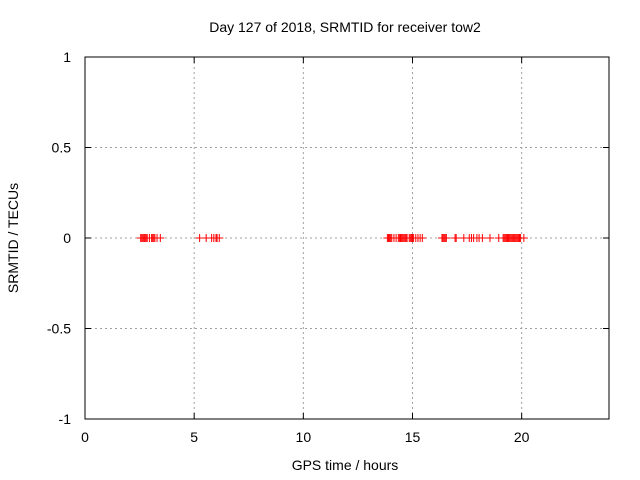  What do you see at coordinates (62, 148) in the screenshot?
I see `y-tick-label: 0.5` at bounding box center [62, 148].